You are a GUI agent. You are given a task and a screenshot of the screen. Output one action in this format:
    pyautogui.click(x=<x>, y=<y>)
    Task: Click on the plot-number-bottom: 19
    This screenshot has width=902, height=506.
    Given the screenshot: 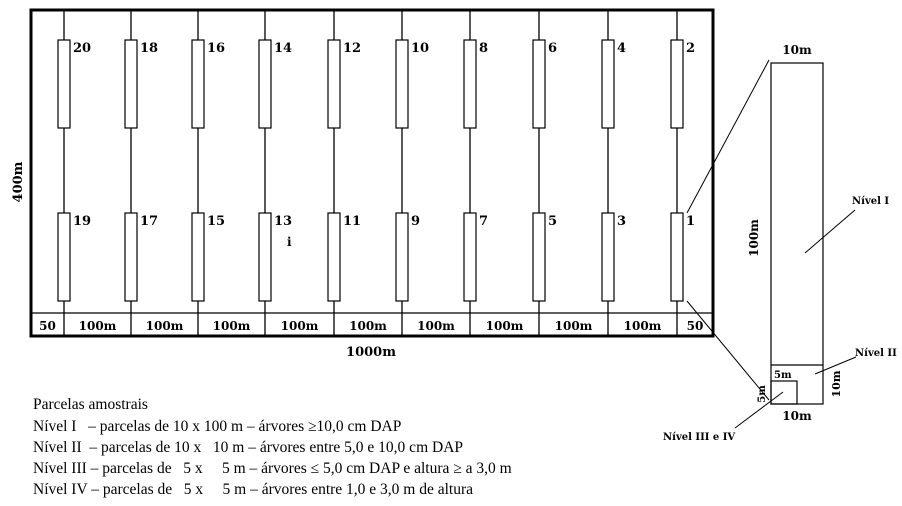 What is the action you would take?
    pyautogui.click(x=82, y=221)
    